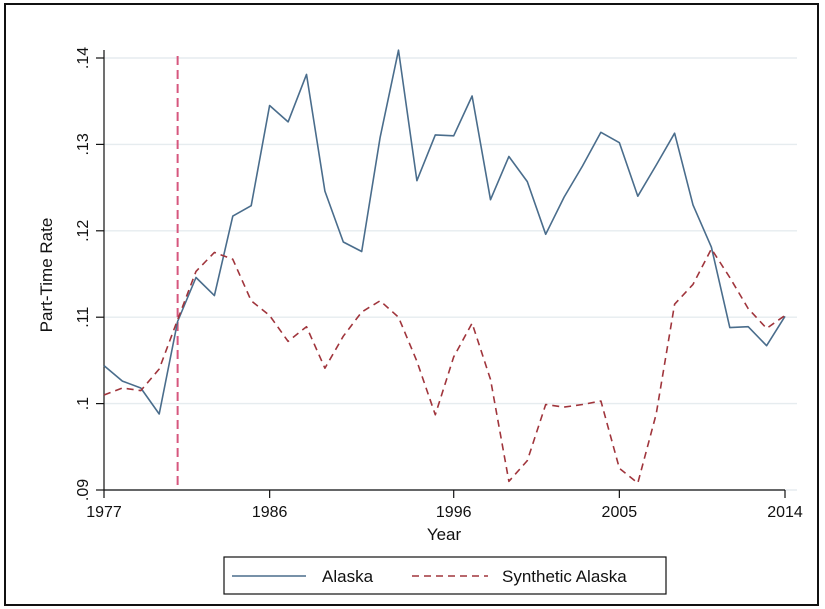 Image resolution: width=825 pixels, height=609 pixels. I want to click on legend-label-synthetic-alaska: Synthetic Alaska, so click(564, 576).